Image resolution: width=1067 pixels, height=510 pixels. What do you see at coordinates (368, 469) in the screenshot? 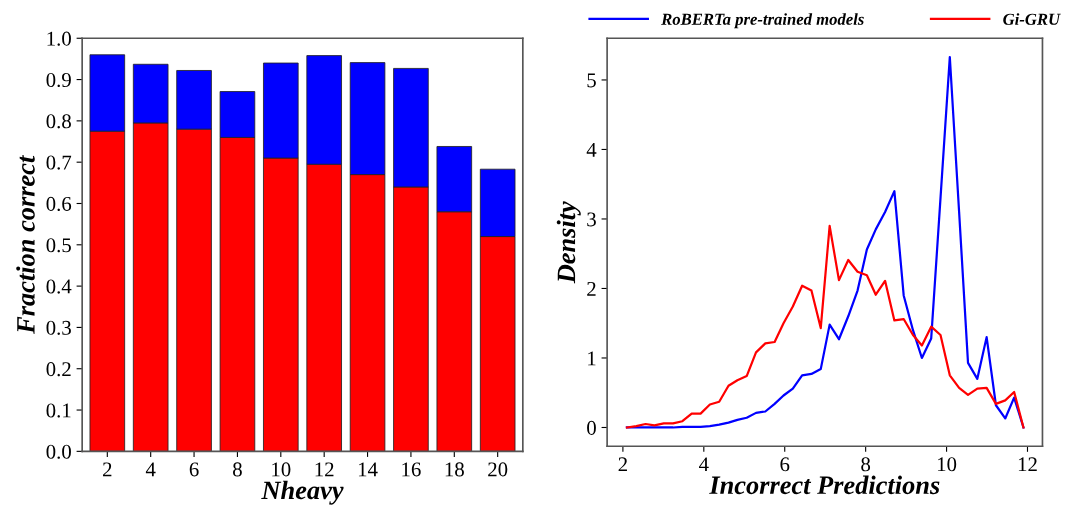
I see `x-tick-label: 14` at bounding box center [368, 469].